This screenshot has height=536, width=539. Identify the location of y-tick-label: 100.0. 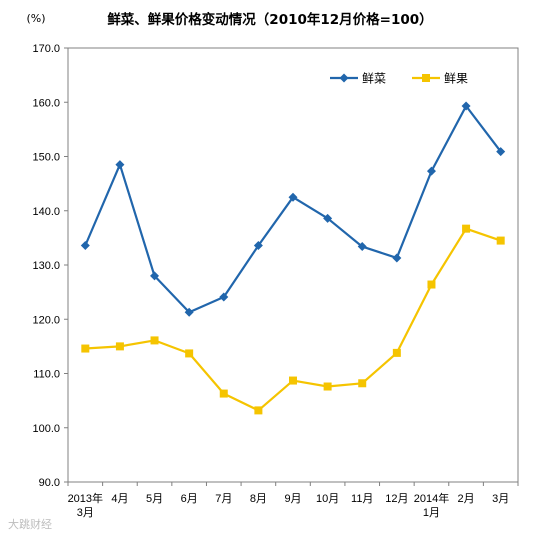
(46, 429).